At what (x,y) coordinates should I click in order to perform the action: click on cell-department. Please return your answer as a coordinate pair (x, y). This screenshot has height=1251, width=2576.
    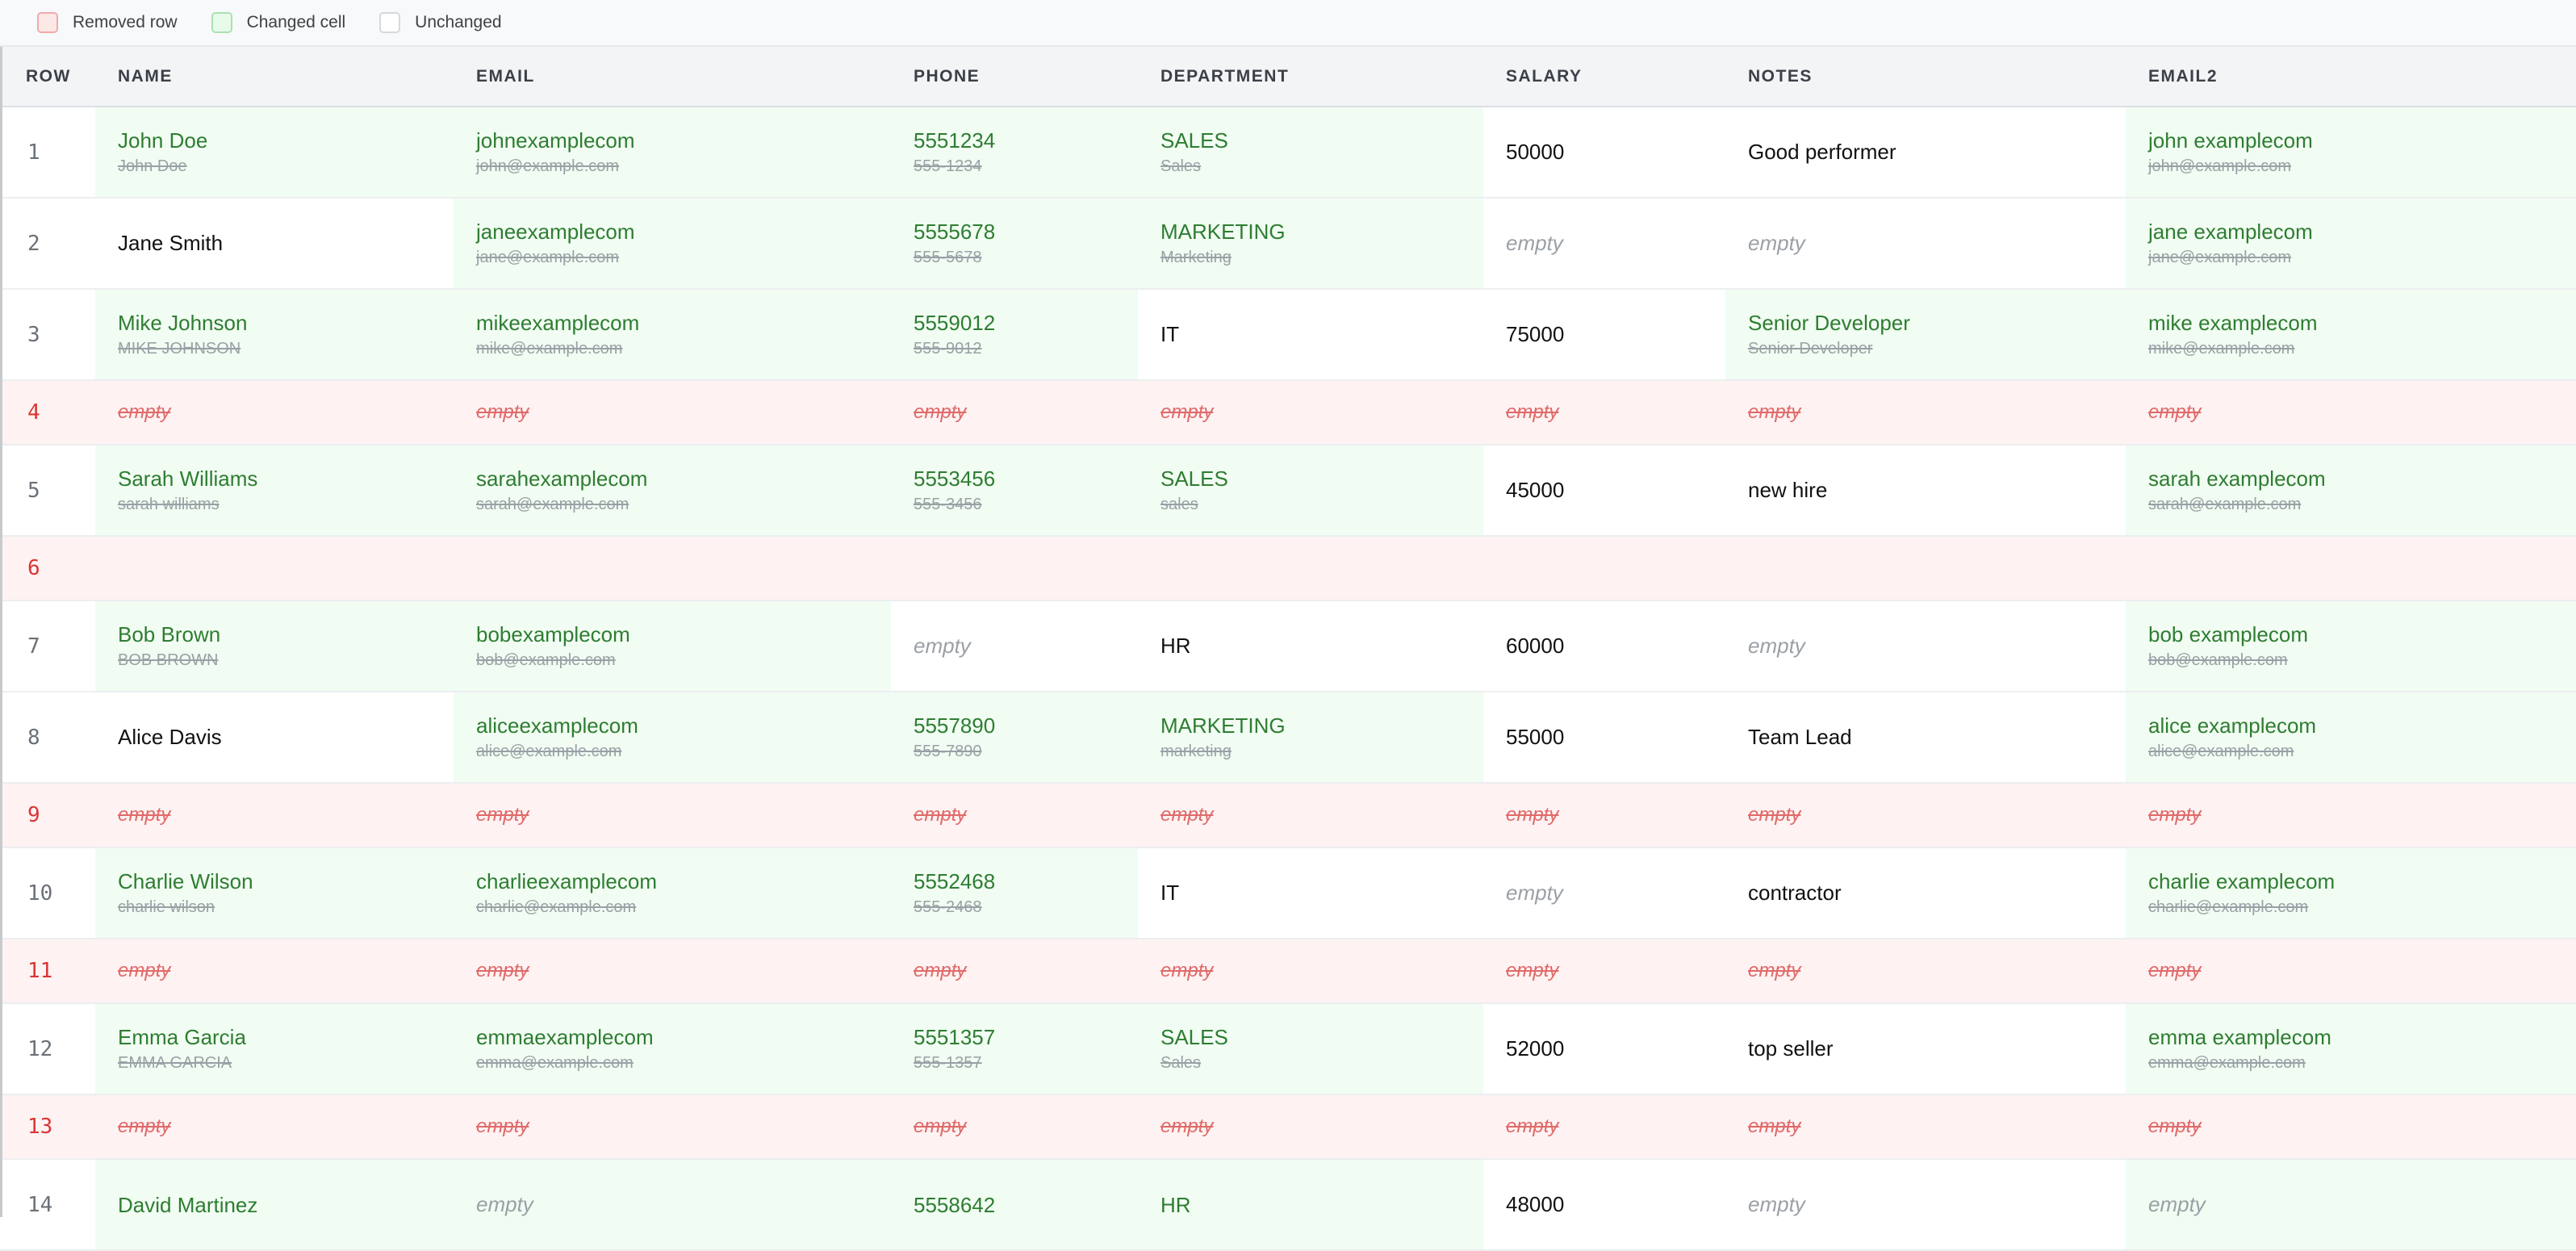
    Looking at the image, I should click on (1310, 568).